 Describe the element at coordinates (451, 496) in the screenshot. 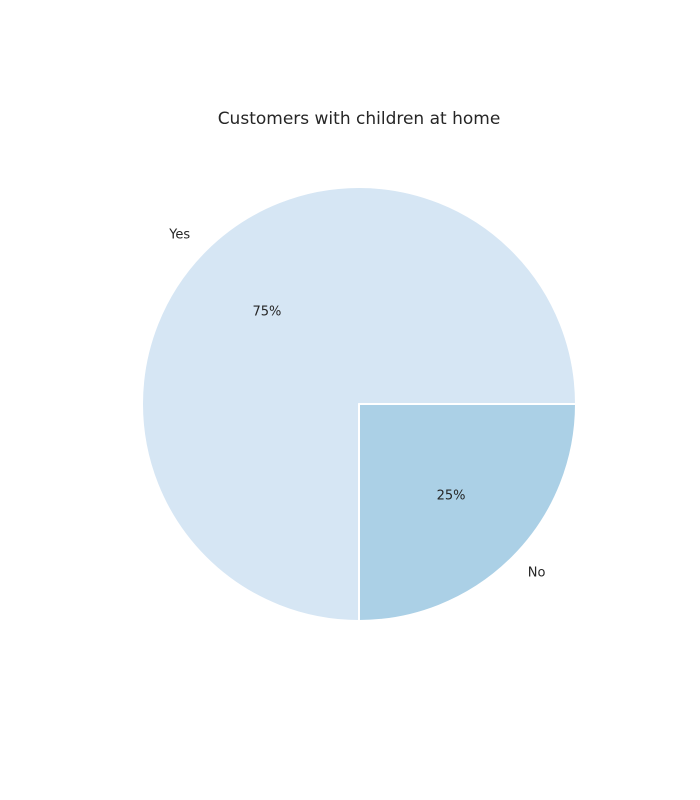

I see `slice-percent-no: 25%` at that location.